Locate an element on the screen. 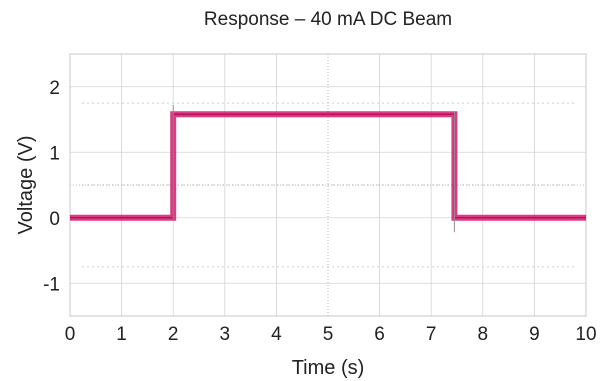  chart-title: Response – 40 mA DC Beam is located at coordinates (328, 19).